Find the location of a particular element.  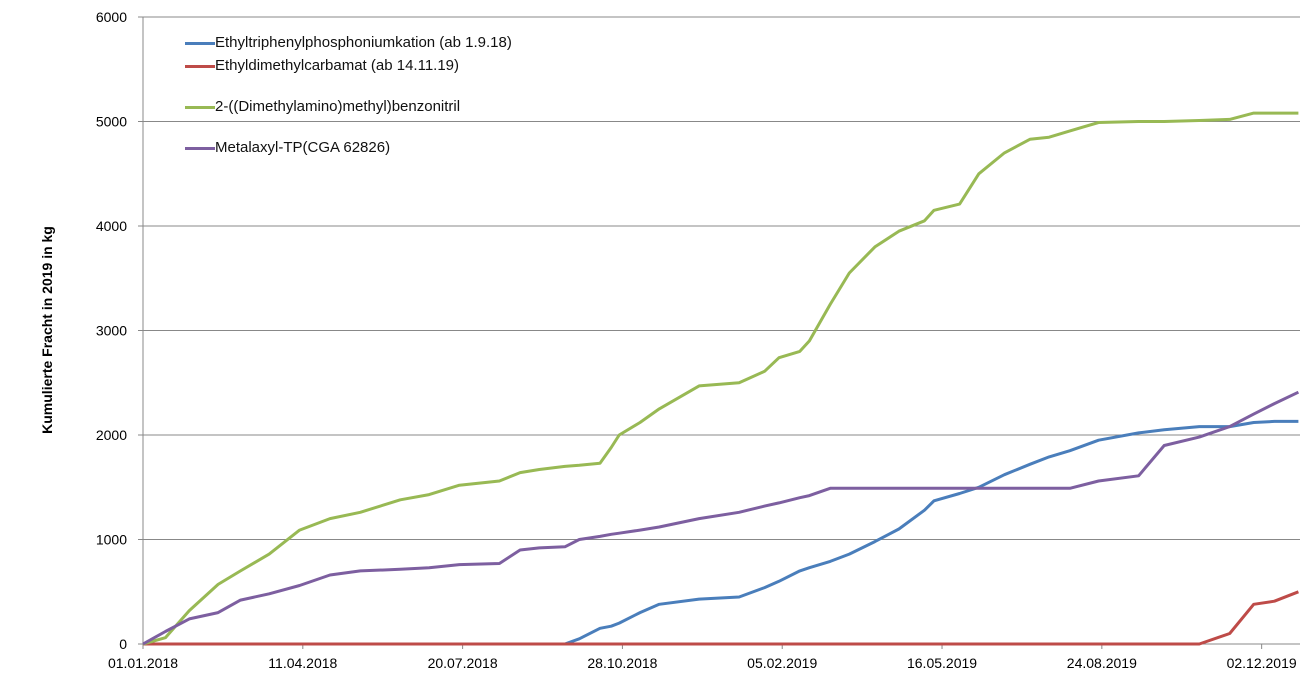

x-tick-label: 05.02.2019 is located at coordinates (782, 663).